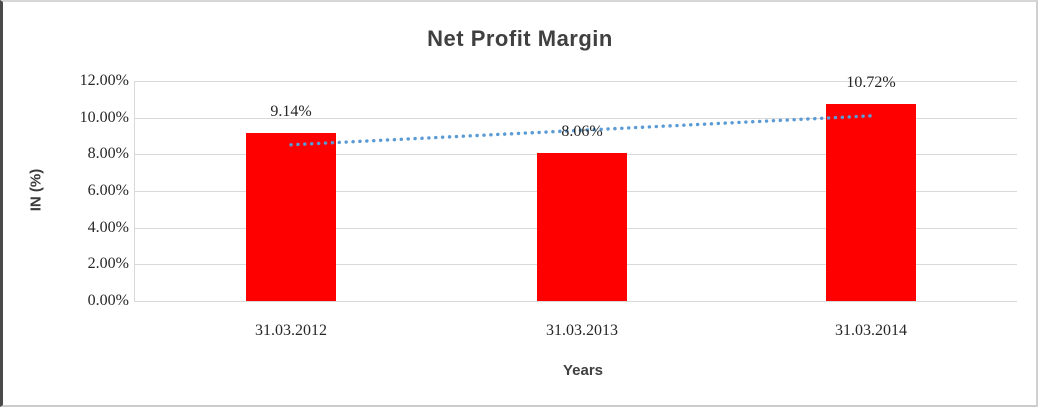 Image resolution: width=1038 pixels, height=407 pixels. What do you see at coordinates (104, 80) in the screenshot?
I see `y-tick-label: 12.00%` at bounding box center [104, 80].